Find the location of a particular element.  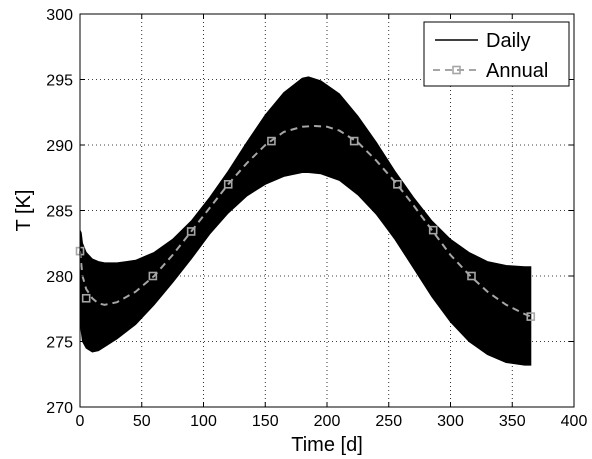

y-tick-label: 300 is located at coordinates (59, 15).